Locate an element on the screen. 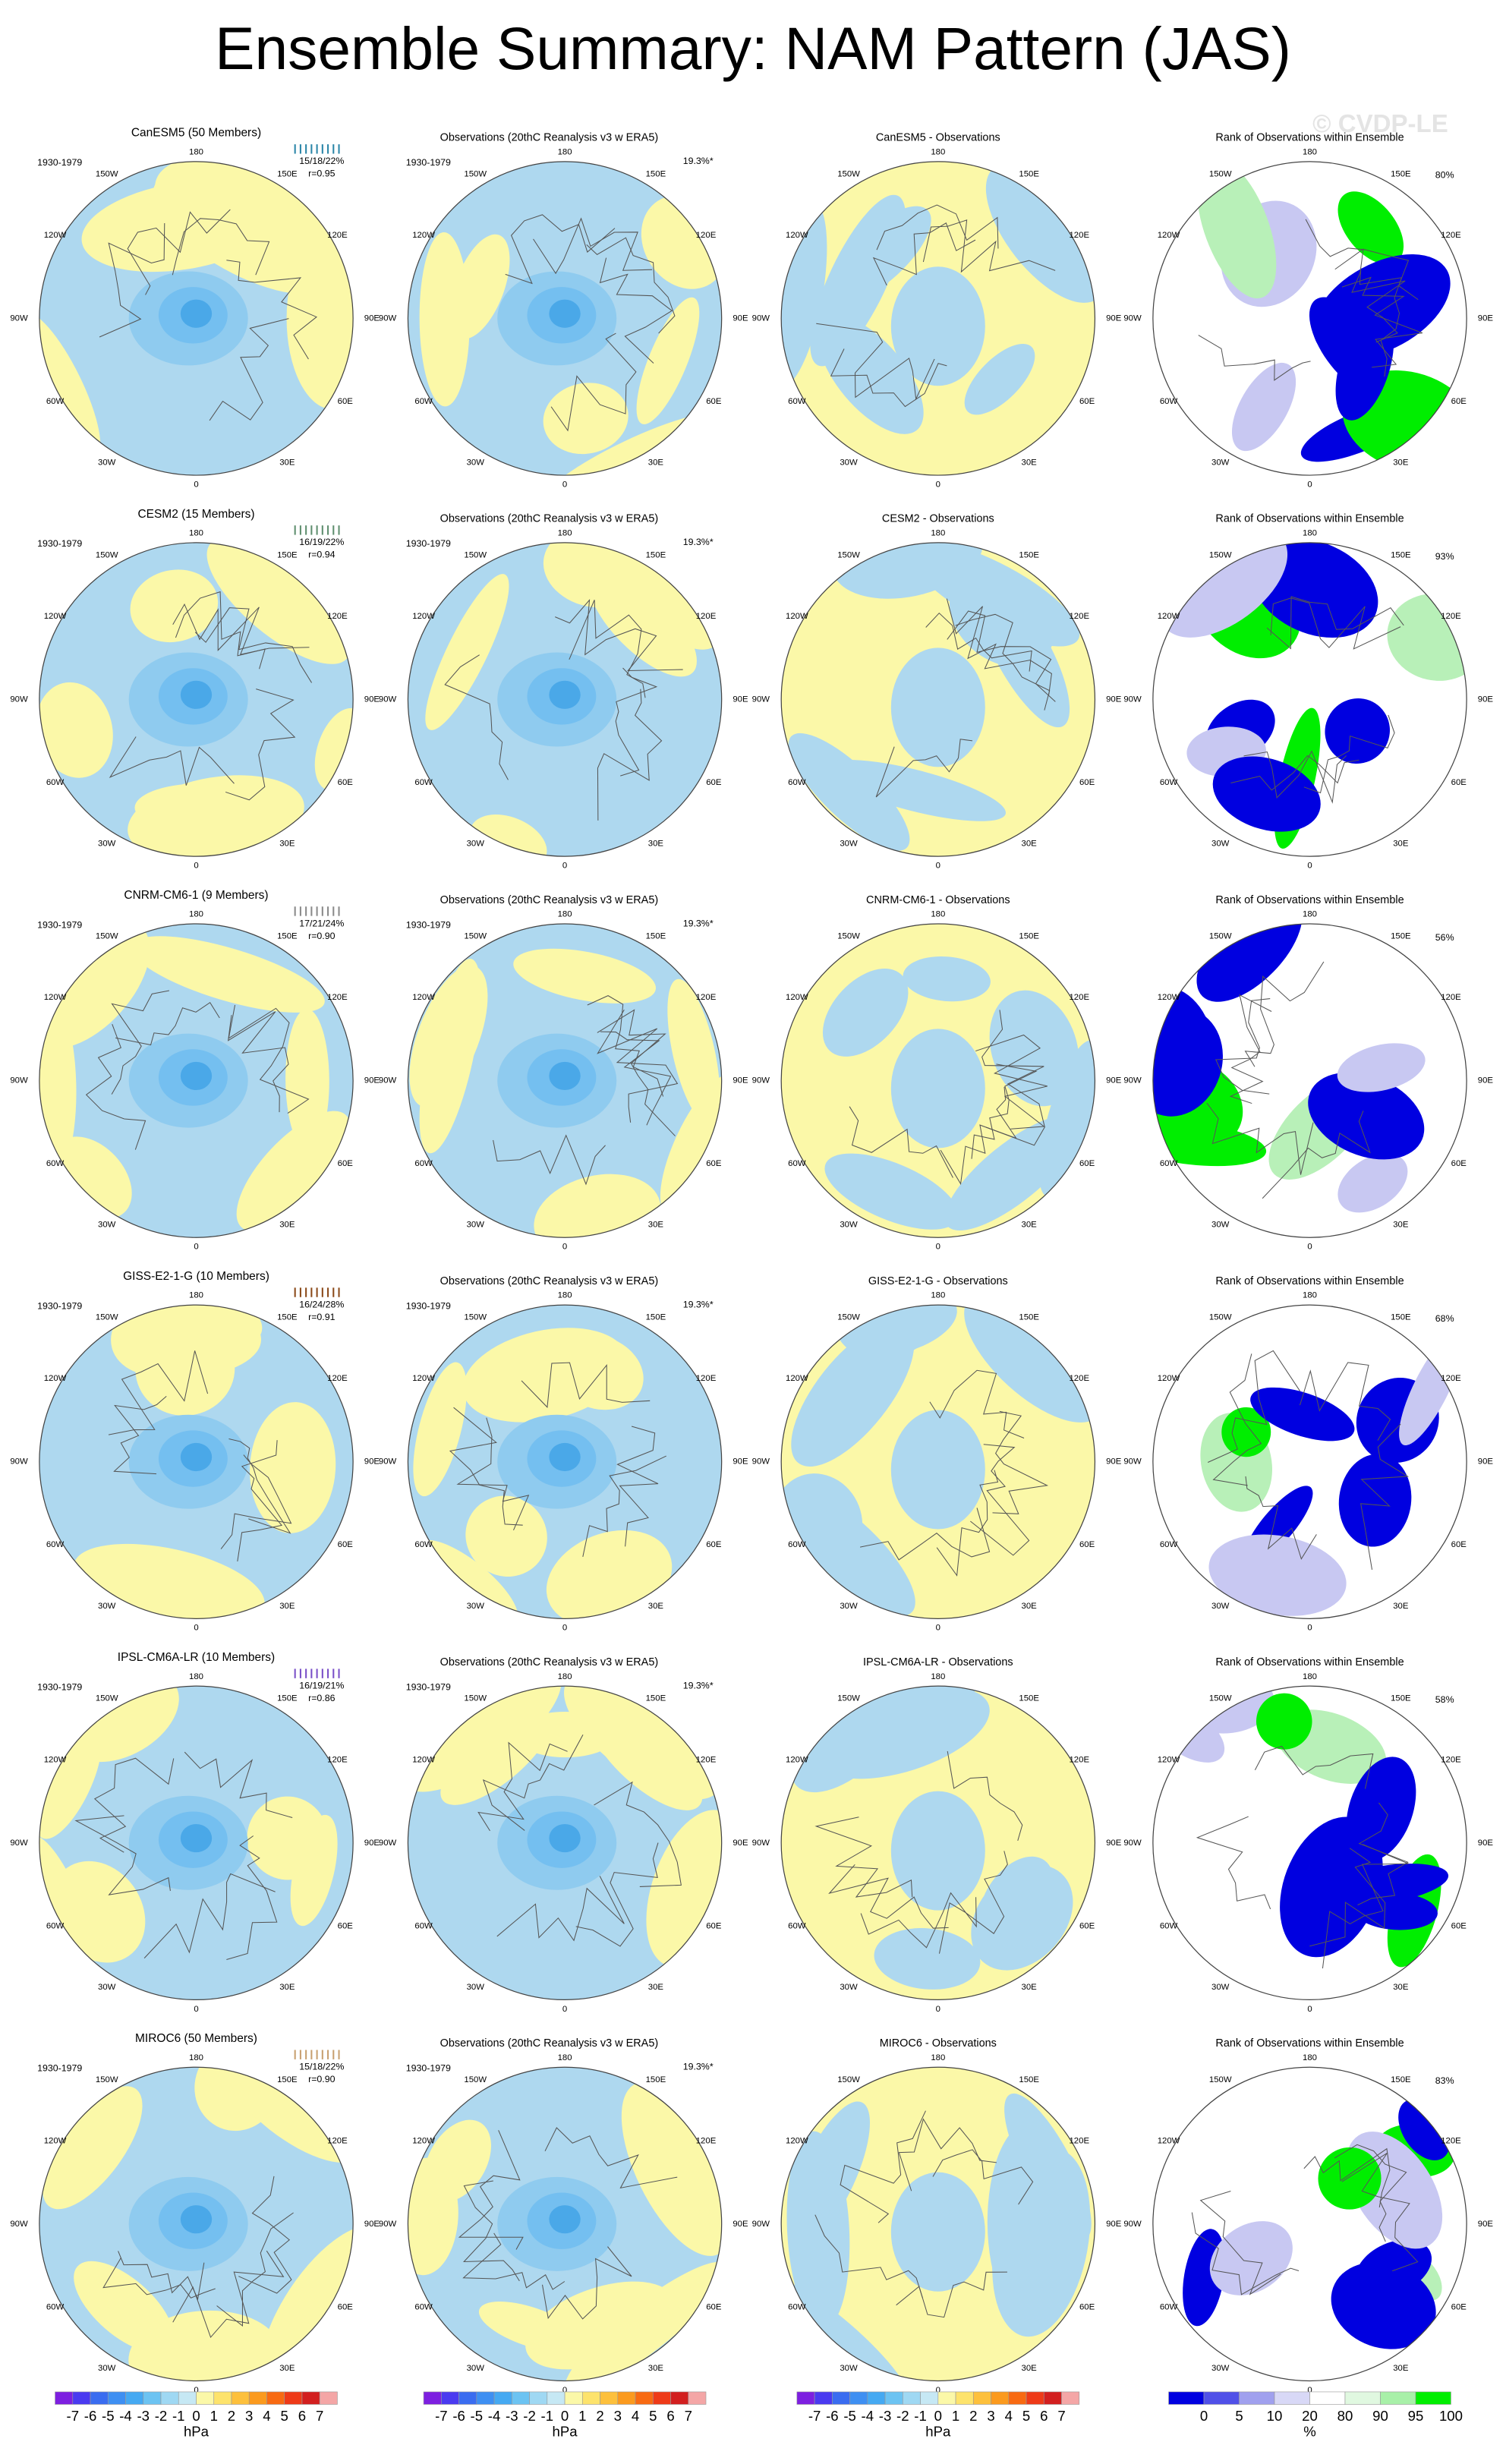 The image size is (1506, 2464). colorbar-label: 5 is located at coordinates (284, 2416).